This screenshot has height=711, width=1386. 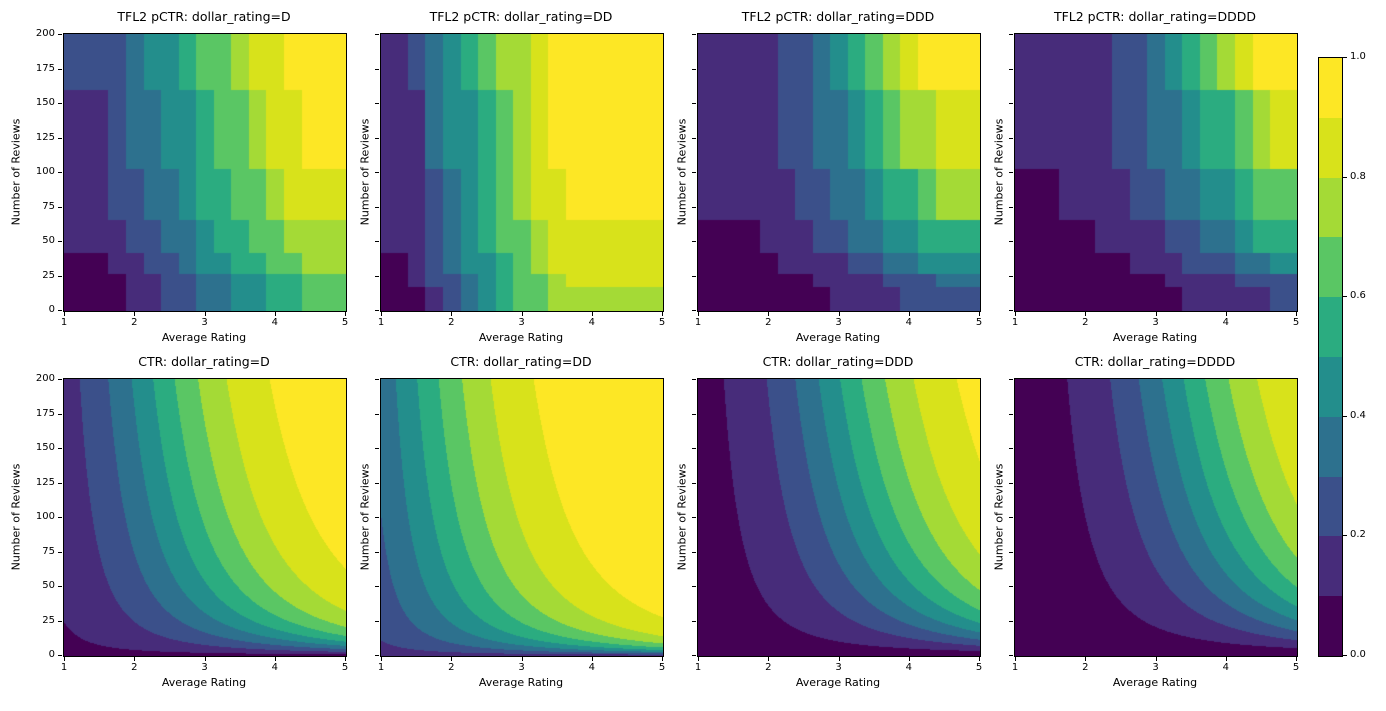 What do you see at coordinates (205, 517) in the screenshot?
I see `contour-canvas-ctr-d` at bounding box center [205, 517].